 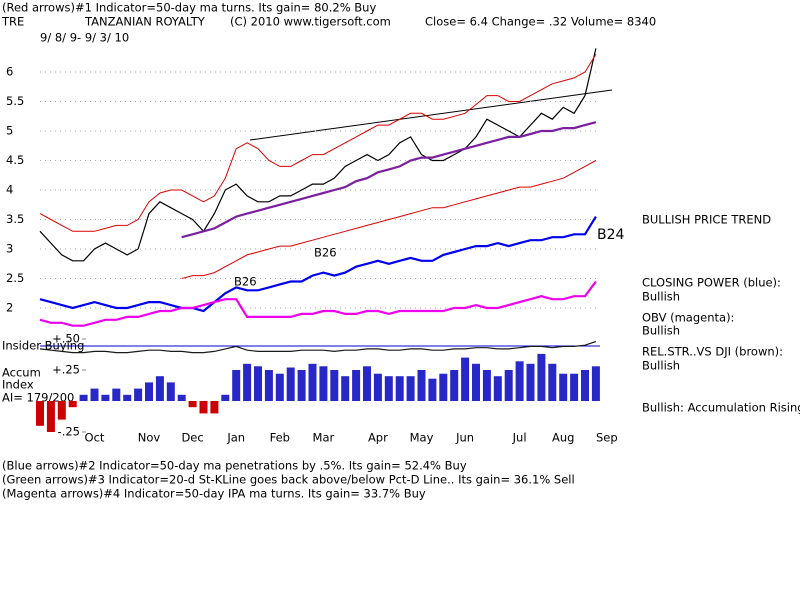 What do you see at coordinates (9, 72) in the screenshot?
I see `y-tick-label: 6` at bounding box center [9, 72].